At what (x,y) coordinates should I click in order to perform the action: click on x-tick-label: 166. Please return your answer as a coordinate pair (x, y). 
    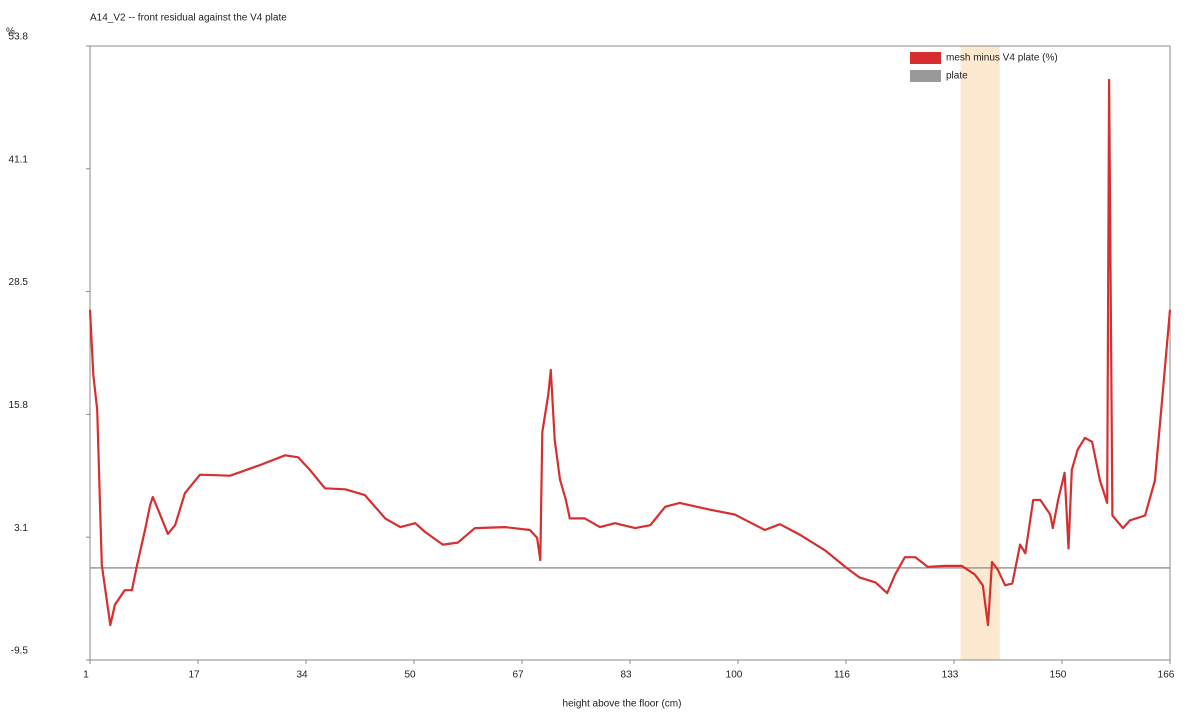
    Looking at the image, I should click on (1166, 675).